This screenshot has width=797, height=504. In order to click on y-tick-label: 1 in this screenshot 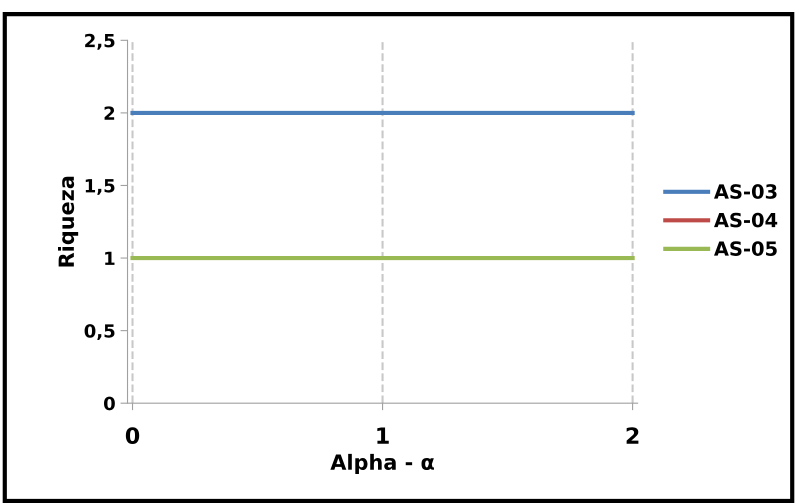, I will do `click(109, 258)`.